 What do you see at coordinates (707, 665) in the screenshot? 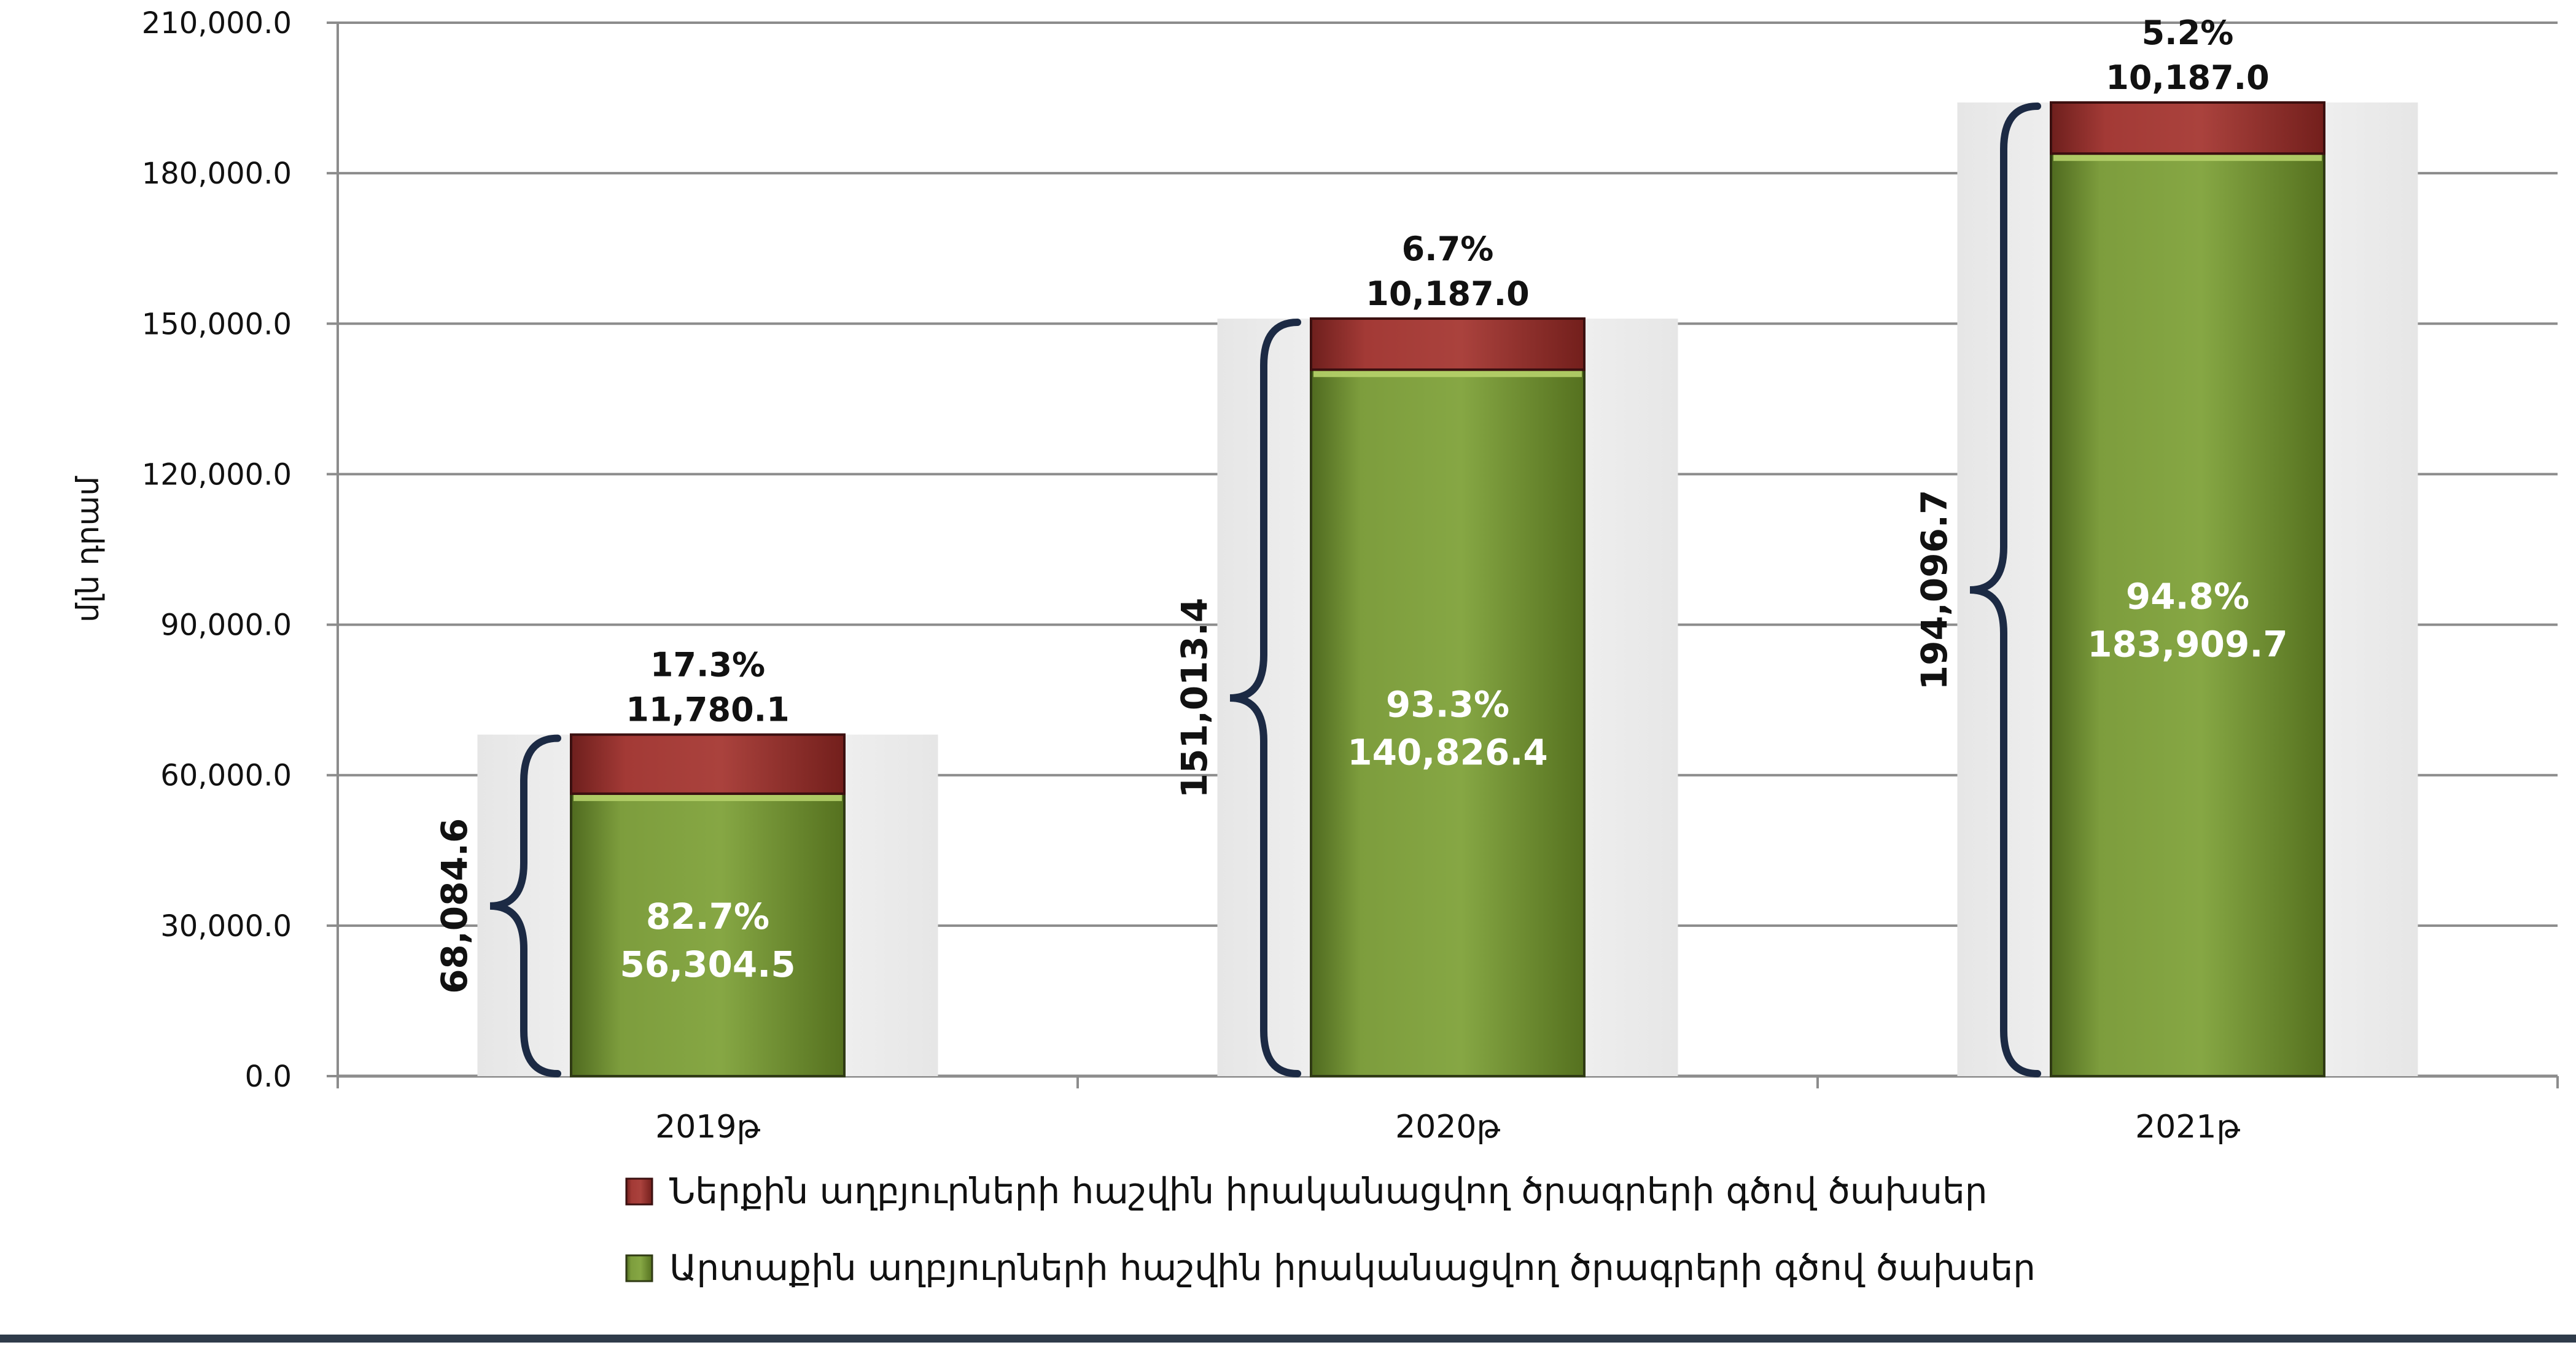
I see `data-label-internal-percent: 17.3%` at bounding box center [707, 665].